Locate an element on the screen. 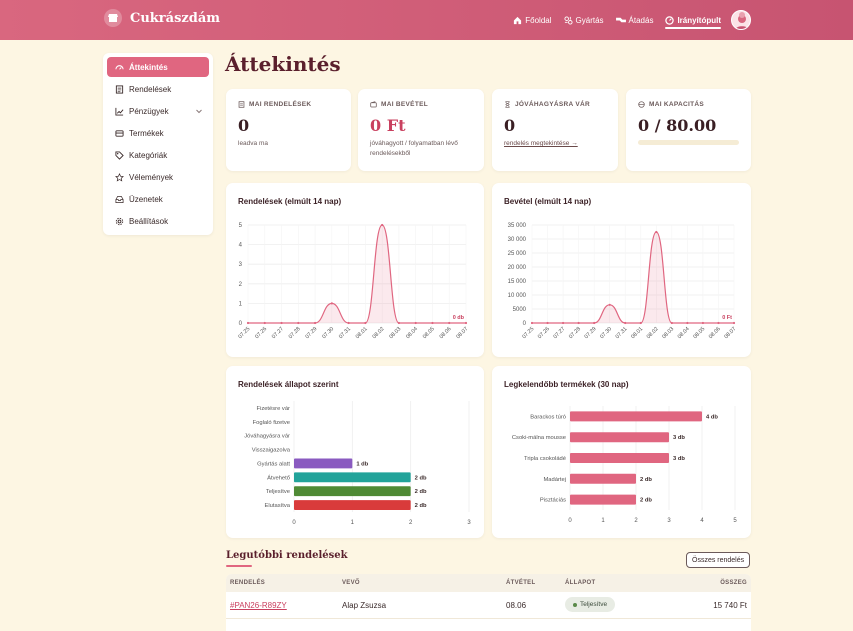 The image size is (853, 631). table-row is located at coordinates (488, 625).